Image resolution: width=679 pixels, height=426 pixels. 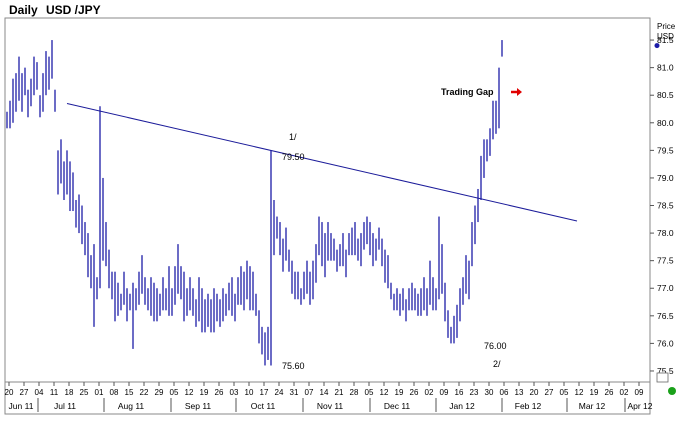 What do you see at coordinates (21, 406) in the screenshot?
I see `month-label: Jun 11` at bounding box center [21, 406].